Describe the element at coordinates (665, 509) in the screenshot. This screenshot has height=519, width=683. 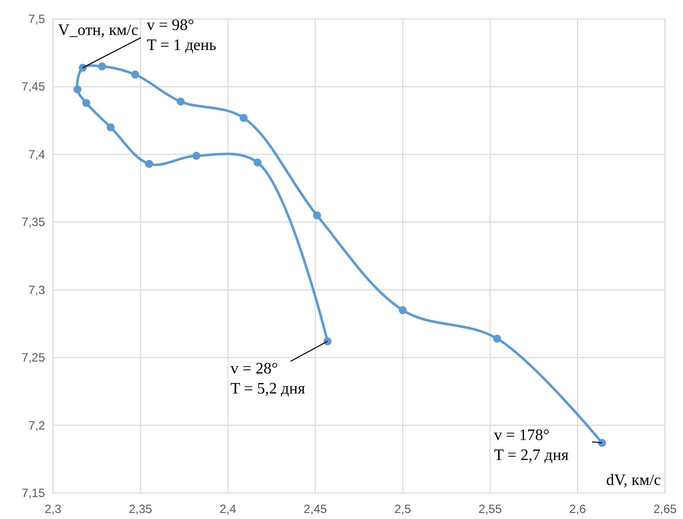
I see `x-tick-label: 2,65` at that location.